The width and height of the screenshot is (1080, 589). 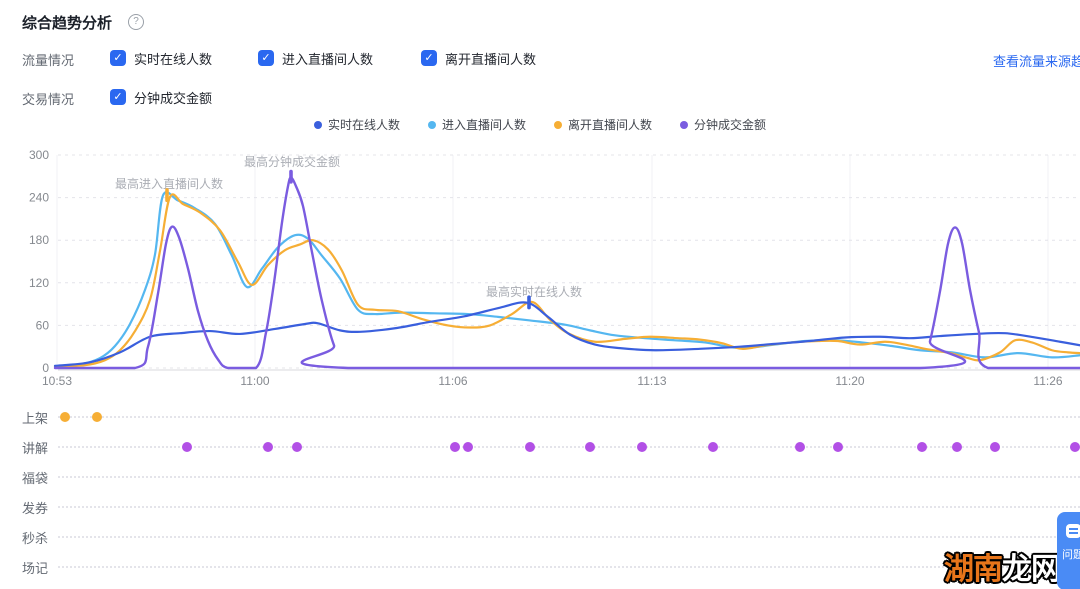 I want to click on legend-label: 离开直播间人数, so click(x=610, y=125).